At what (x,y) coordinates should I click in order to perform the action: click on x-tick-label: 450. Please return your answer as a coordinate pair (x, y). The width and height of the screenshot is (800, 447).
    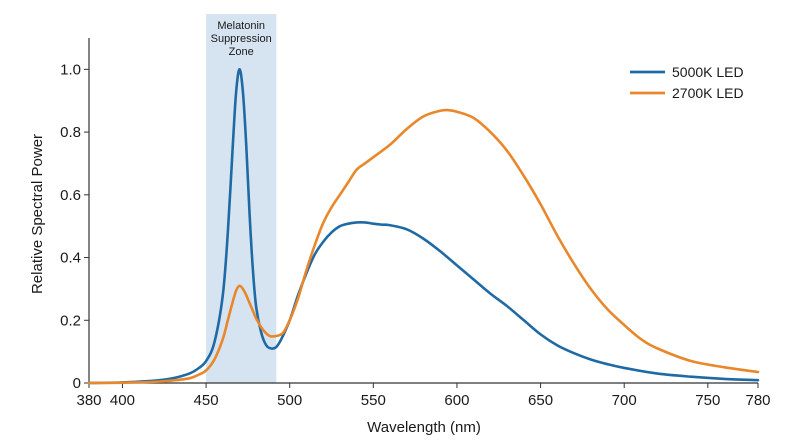
    Looking at the image, I should click on (206, 400).